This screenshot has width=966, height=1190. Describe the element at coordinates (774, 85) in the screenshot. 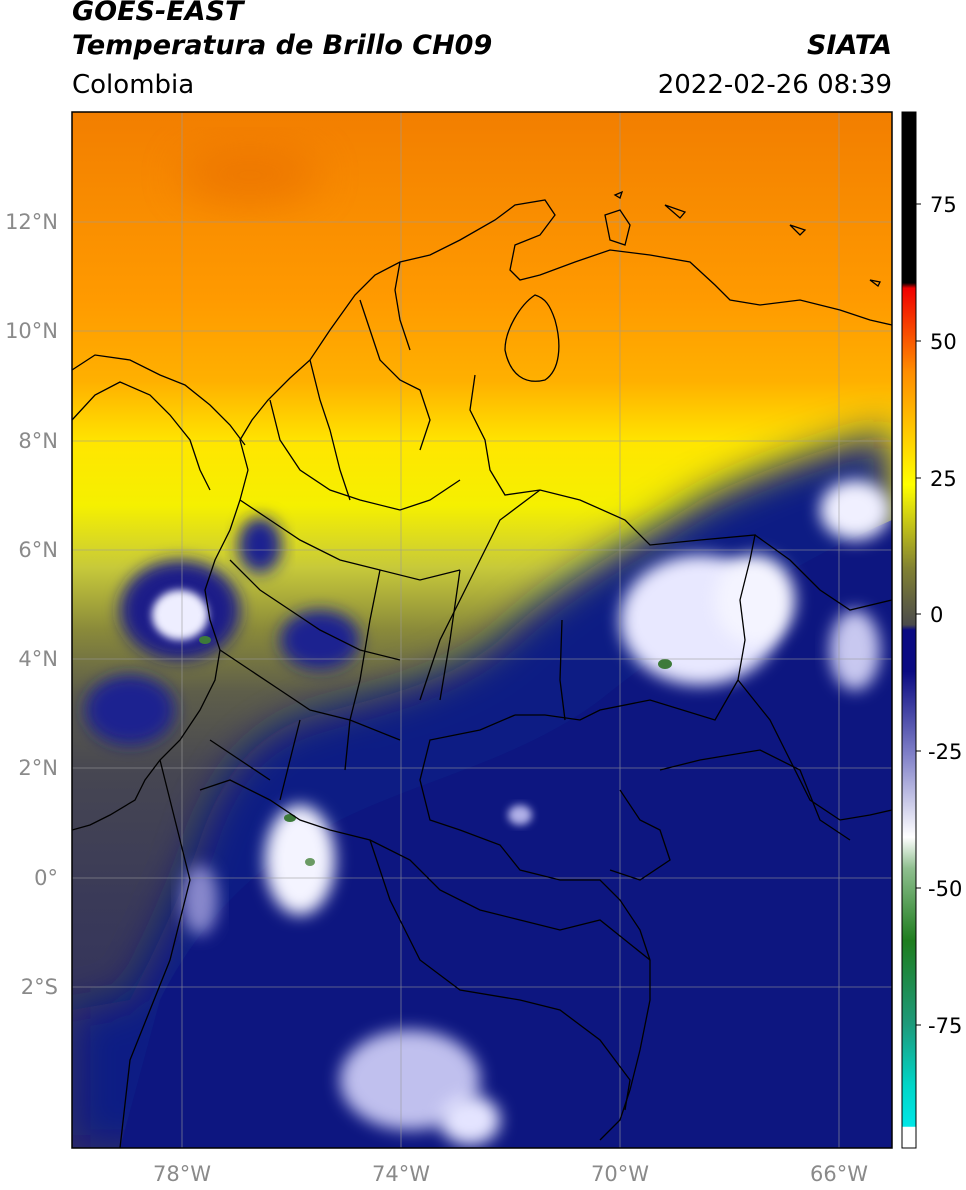

I see `datetime-label: 2022-02-26 08:39` at that location.